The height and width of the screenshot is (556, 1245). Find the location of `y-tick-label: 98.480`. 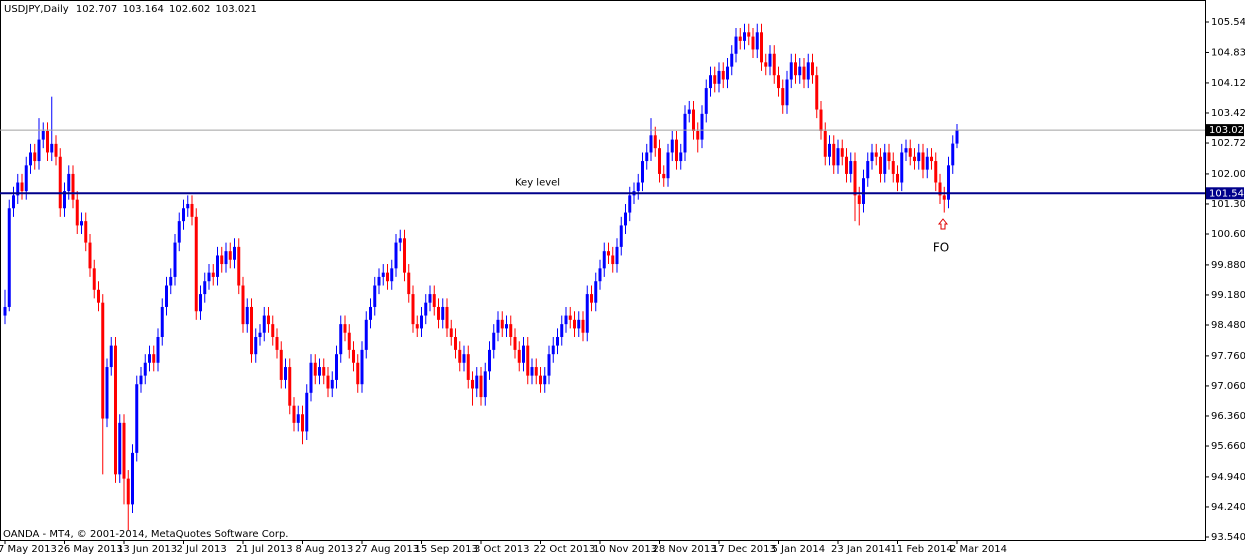

y-tick-label: 98.480 is located at coordinates (1228, 325).